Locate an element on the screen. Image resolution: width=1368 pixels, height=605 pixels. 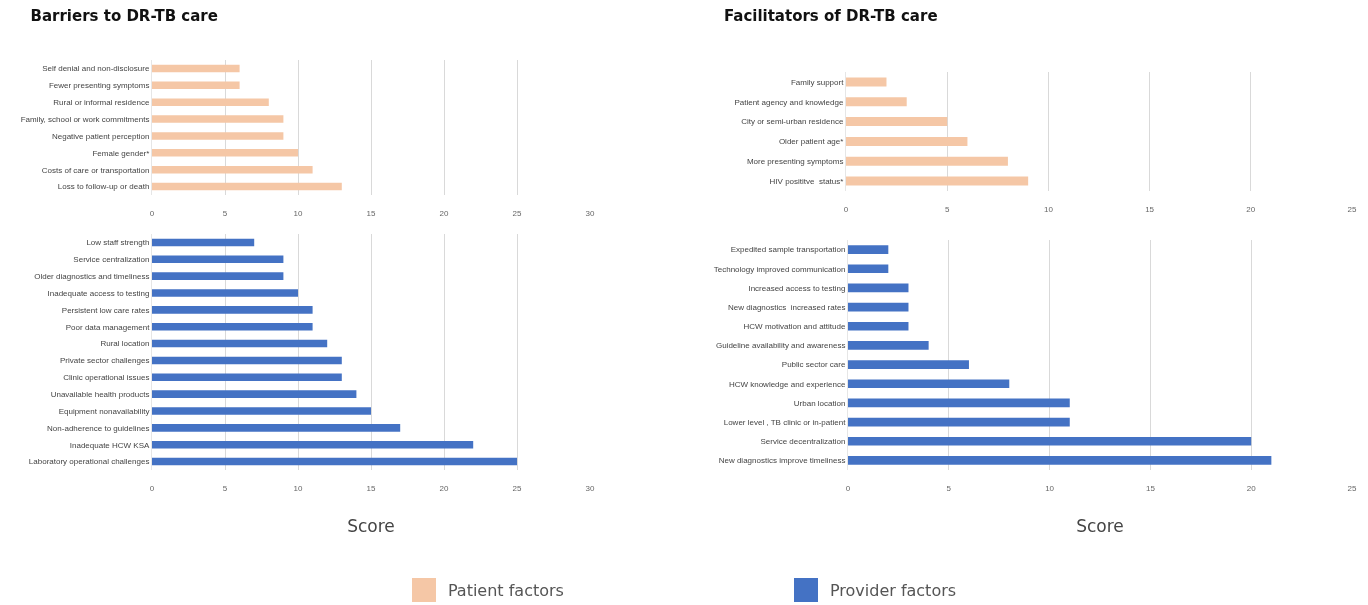
y-tick-label: City or semi-urban residence is located at coordinates (792, 122).